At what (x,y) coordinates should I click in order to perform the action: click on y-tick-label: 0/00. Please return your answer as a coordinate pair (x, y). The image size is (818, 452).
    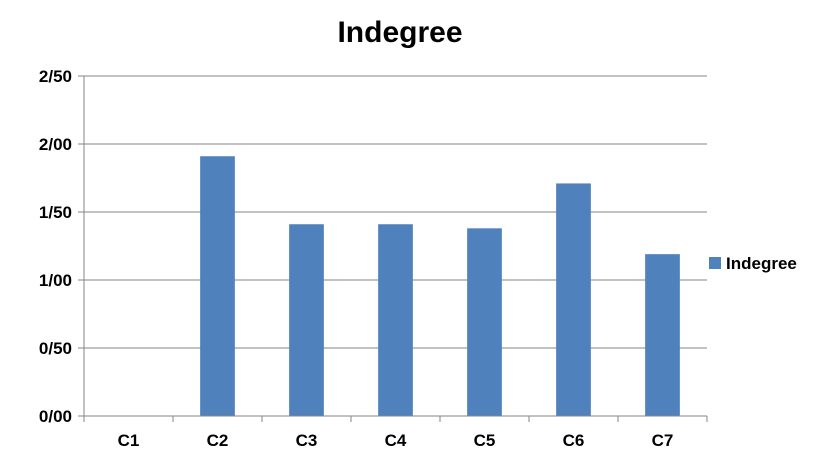
    Looking at the image, I should click on (55, 416).